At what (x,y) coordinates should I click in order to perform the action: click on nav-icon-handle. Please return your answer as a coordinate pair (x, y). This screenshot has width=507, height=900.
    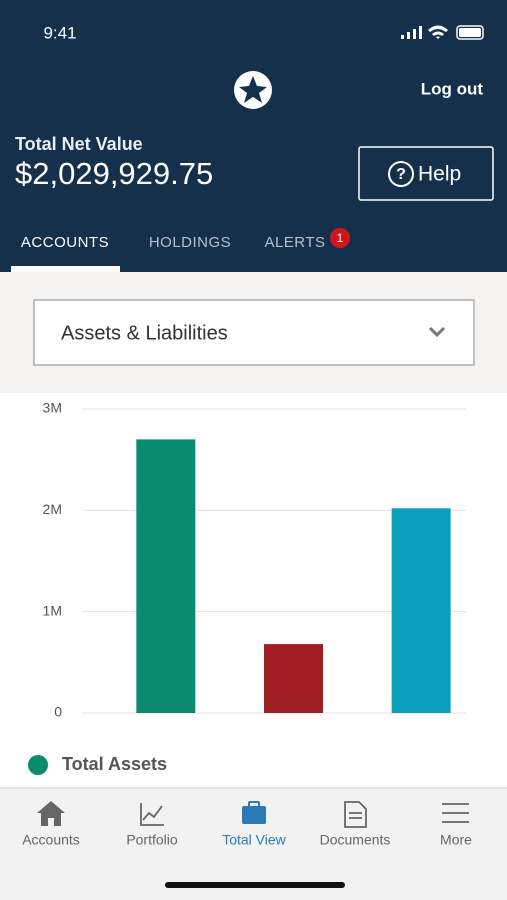
    Looking at the image, I should click on (254, 804).